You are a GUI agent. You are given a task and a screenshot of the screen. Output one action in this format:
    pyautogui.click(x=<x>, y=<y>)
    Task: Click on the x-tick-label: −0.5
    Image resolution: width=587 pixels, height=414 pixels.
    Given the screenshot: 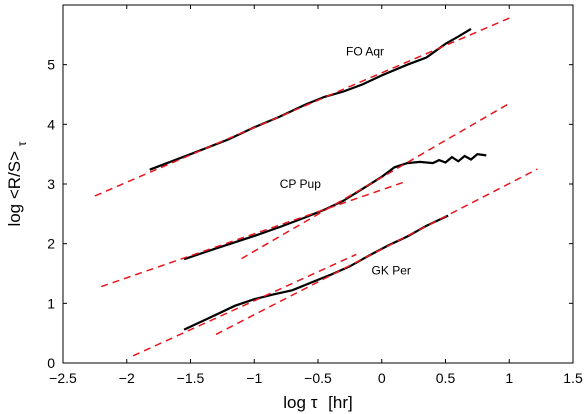 What is the action you would take?
    pyautogui.click(x=318, y=378)
    